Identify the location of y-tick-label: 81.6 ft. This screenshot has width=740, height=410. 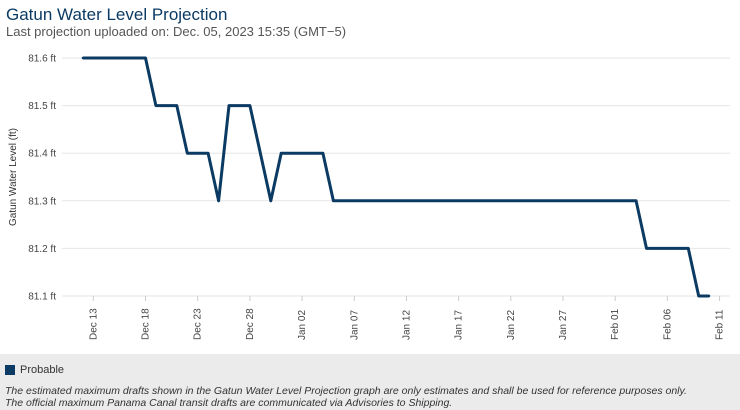
(42, 59).